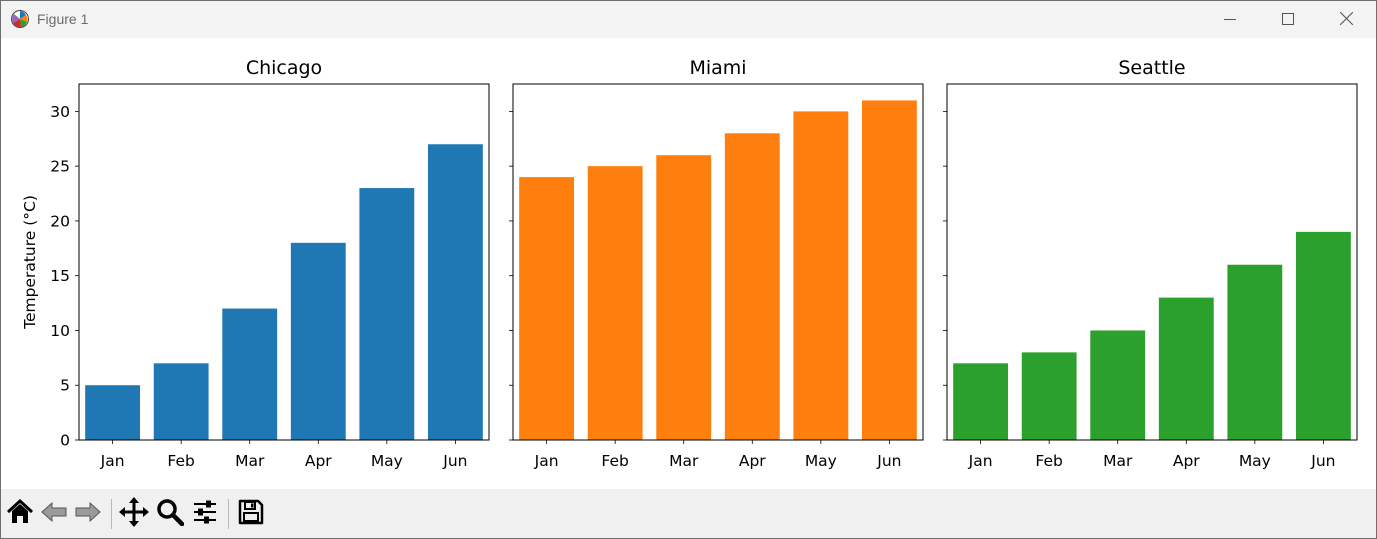 The width and height of the screenshot is (1377, 539). Describe the element at coordinates (20, 19) in the screenshot. I see `matplotlib-logo-icon` at that location.